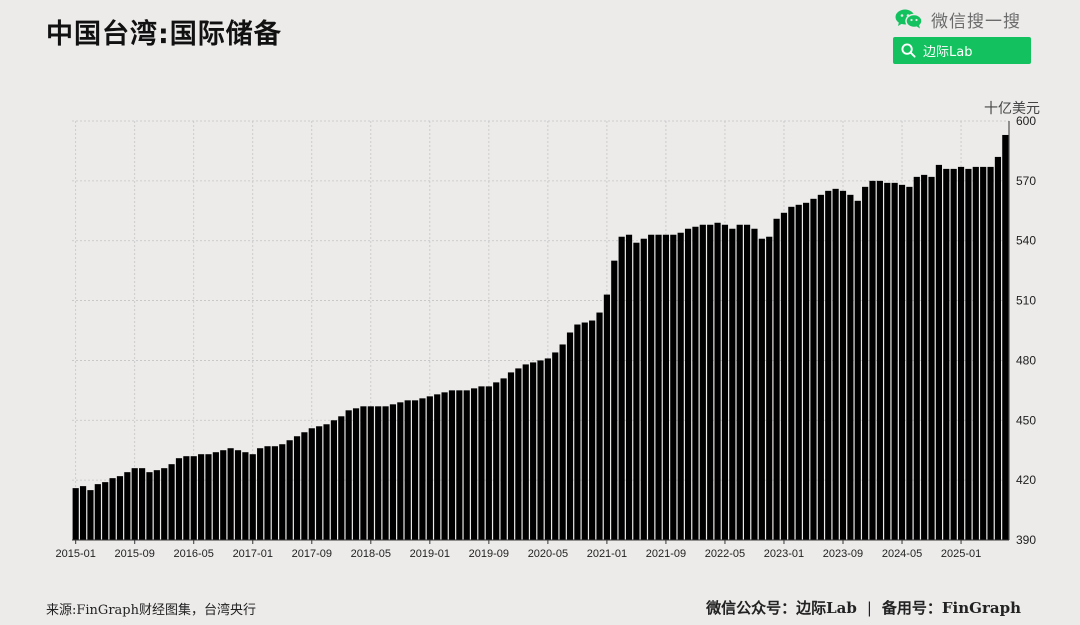 This screenshot has width=1080, height=625. I want to click on x-tick-label: 2021-01, so click(607, 554).